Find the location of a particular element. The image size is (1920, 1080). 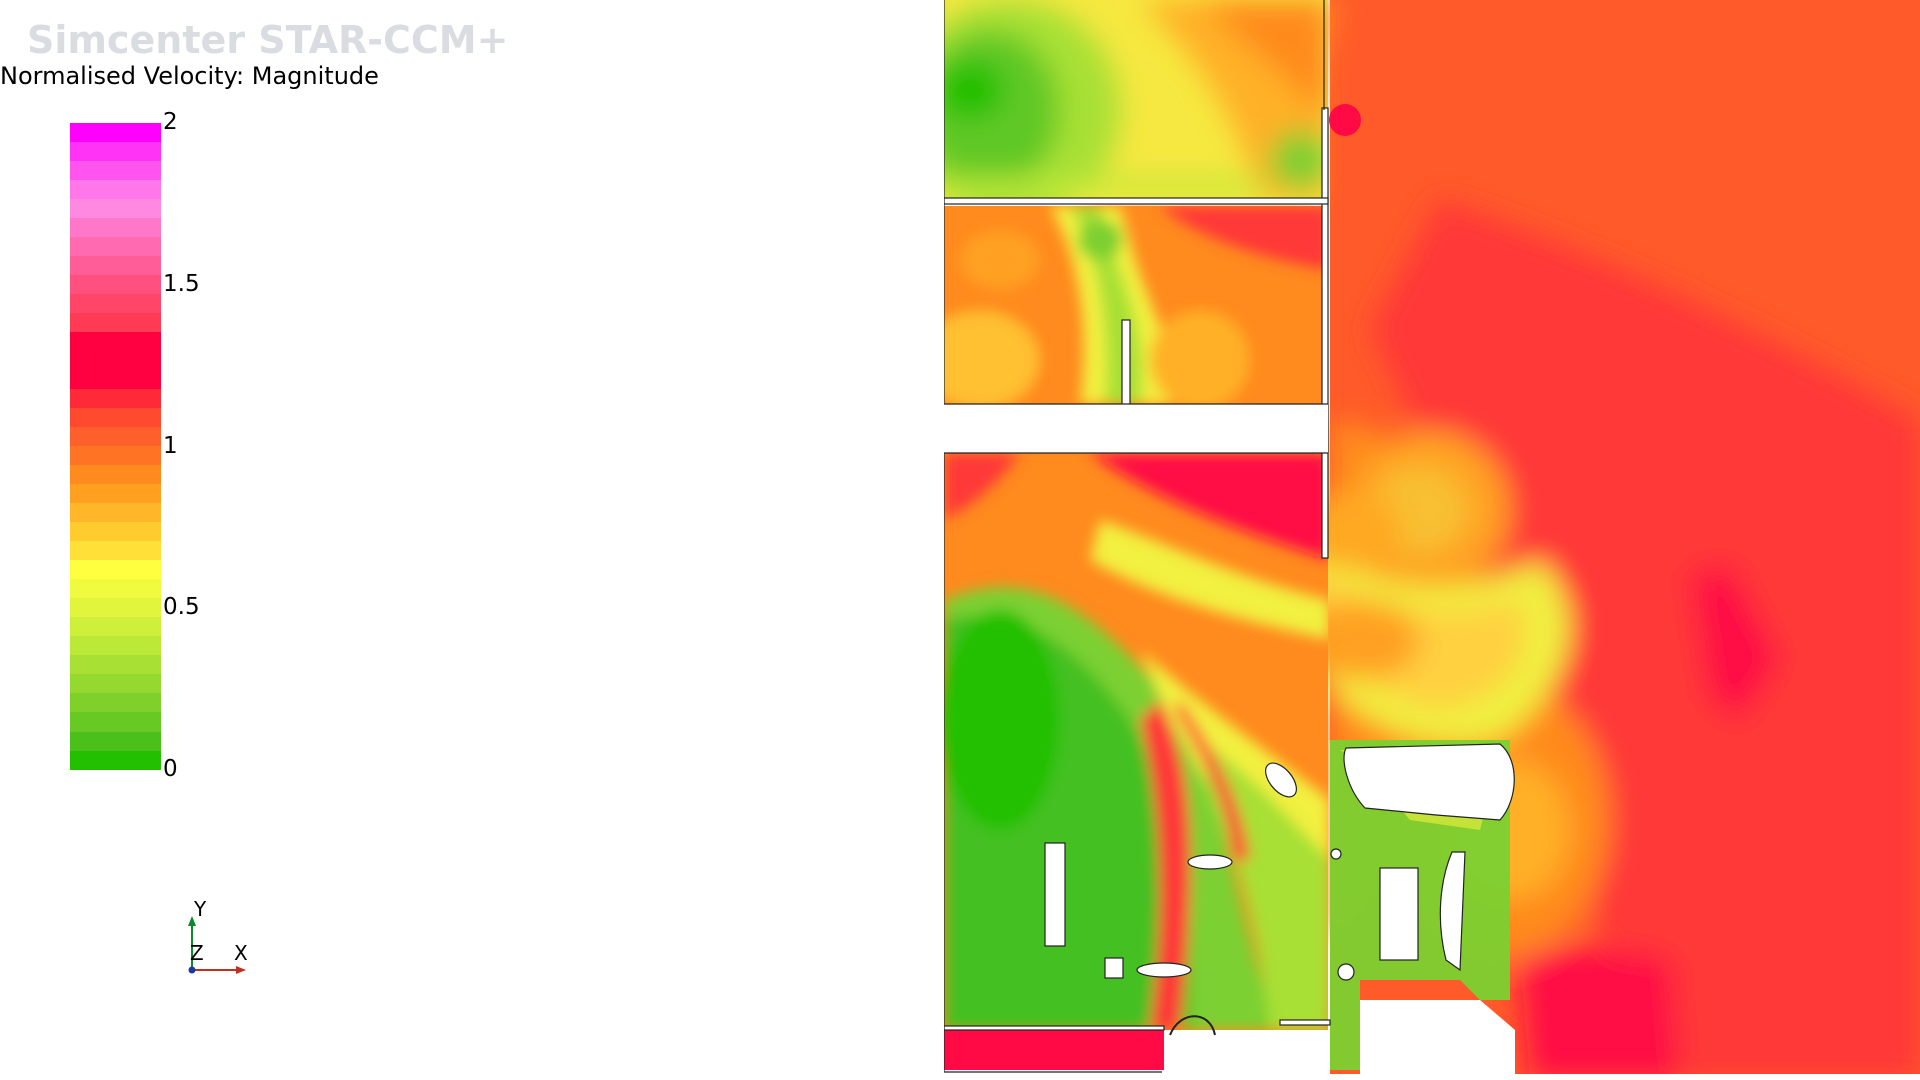

axis-label-z: Z is located at coordinates (197, 953).